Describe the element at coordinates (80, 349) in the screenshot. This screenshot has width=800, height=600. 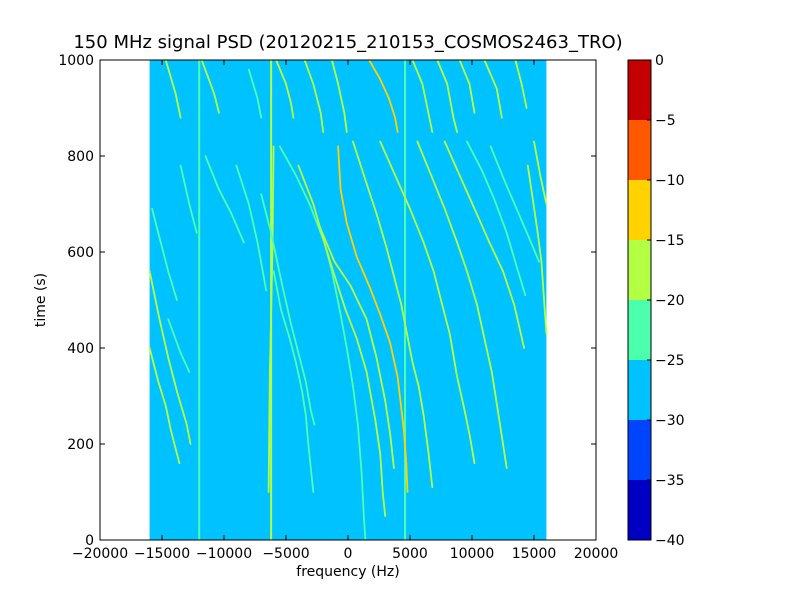
I see `y-tick-label: 400` at that location.